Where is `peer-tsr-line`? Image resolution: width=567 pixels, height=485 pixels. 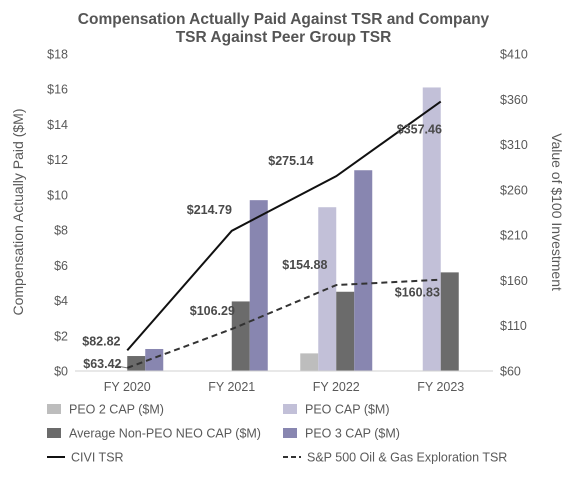 peer-tsr-line is located at coordinates (283, 323).